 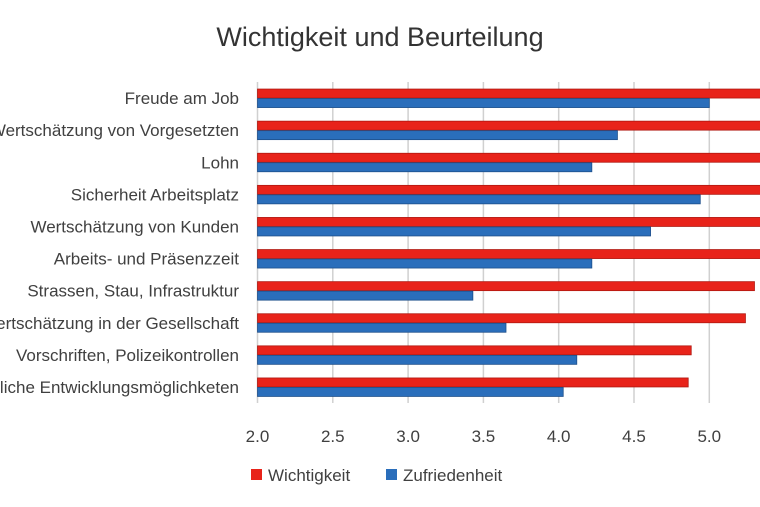 I want to click on legend-label-wichtigkeit: Wichtigkeit, so click(x=309, y=475).